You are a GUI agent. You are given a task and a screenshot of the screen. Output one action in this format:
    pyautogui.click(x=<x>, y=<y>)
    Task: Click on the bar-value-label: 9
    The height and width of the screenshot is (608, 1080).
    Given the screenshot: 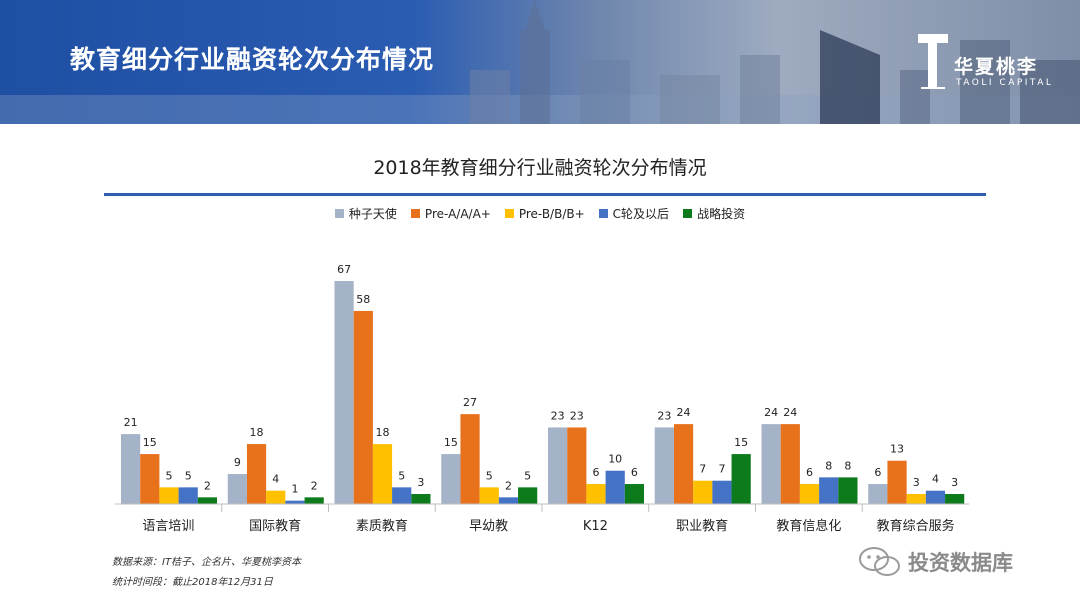 What is the action you would take?
    pyautogui.click(x=237, y=462)
    